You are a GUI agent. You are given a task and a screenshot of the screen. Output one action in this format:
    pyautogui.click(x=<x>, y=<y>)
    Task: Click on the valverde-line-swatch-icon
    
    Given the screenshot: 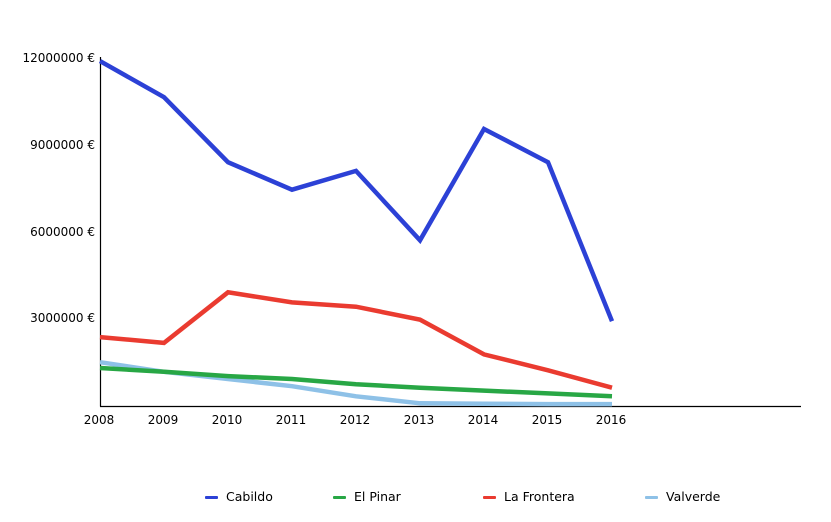 What is the action you would take?
    pyautogui.click(x=651, y=497)
    